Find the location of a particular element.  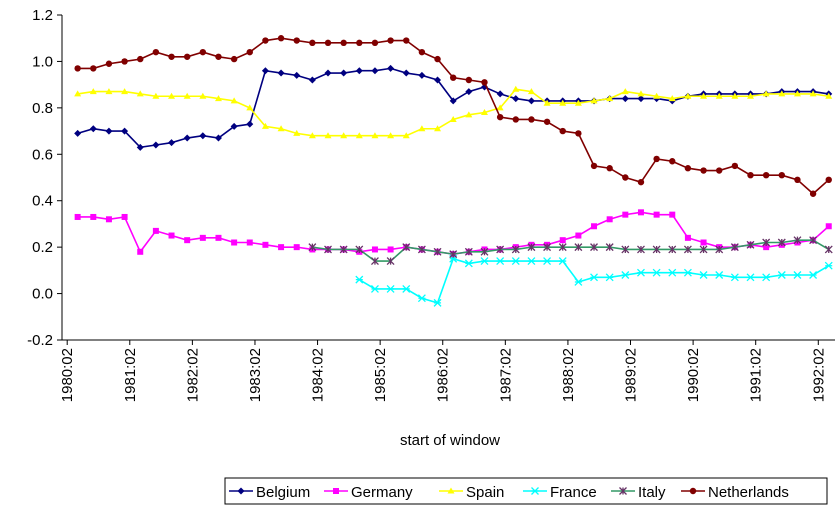

x-tick-label: 1985:02 is located at coordinates (380, 375).